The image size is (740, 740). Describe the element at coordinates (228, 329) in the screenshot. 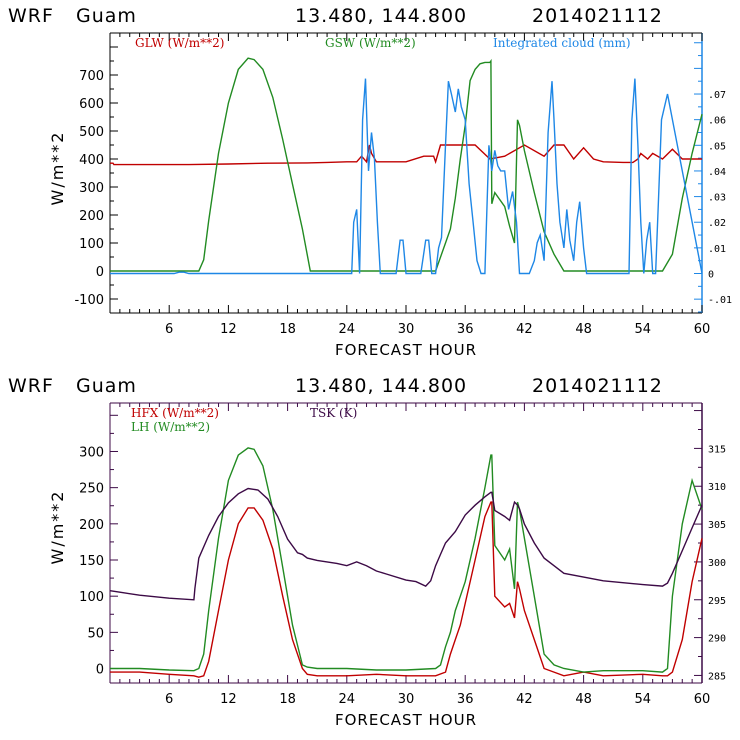

I see `top-xtick-label: 12` at that location.